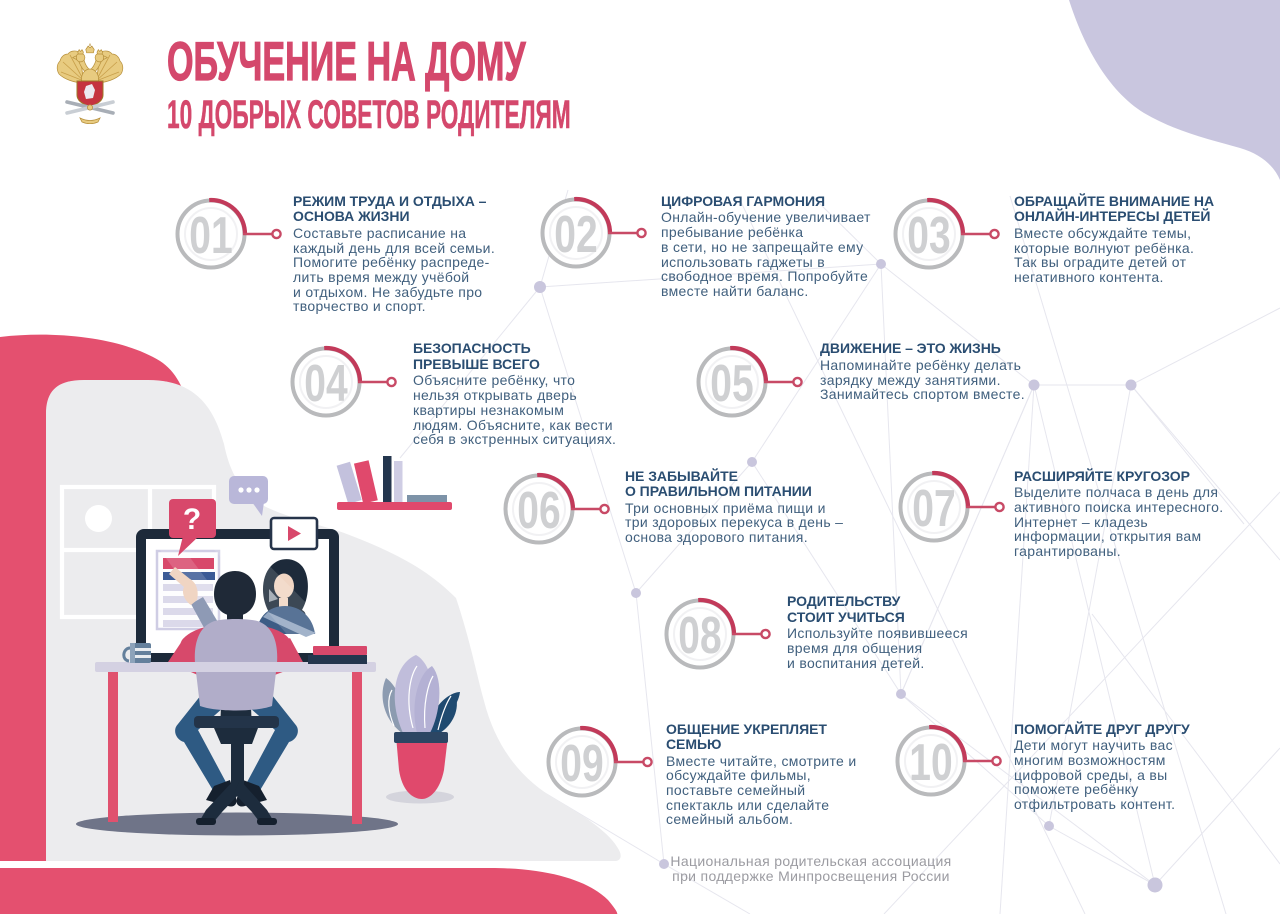  What do you see at coordinates (731, 382) in the screenshot?
I see `svg-text: 05` at bounding box center [731, 382].